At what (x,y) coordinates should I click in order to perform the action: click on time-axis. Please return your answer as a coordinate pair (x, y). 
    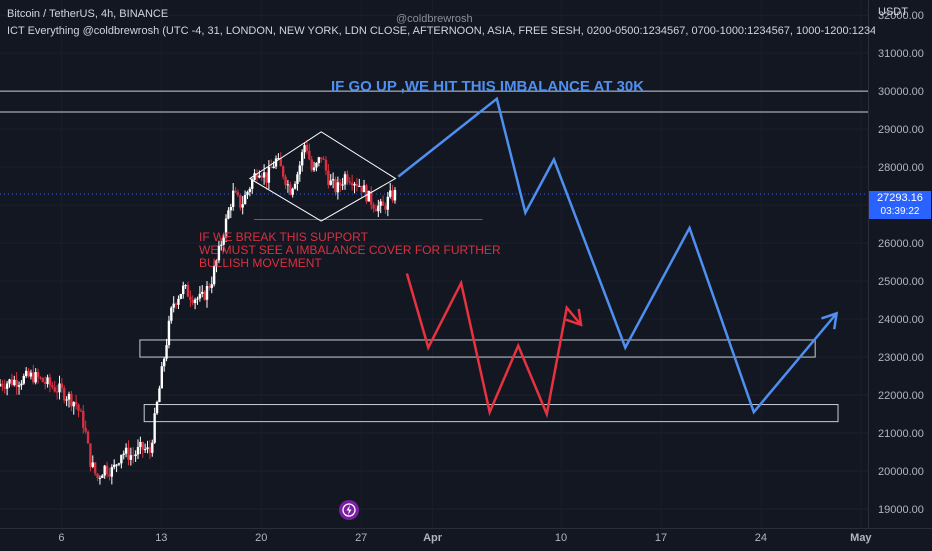
    Looking at the image, I should click on (466, 539).